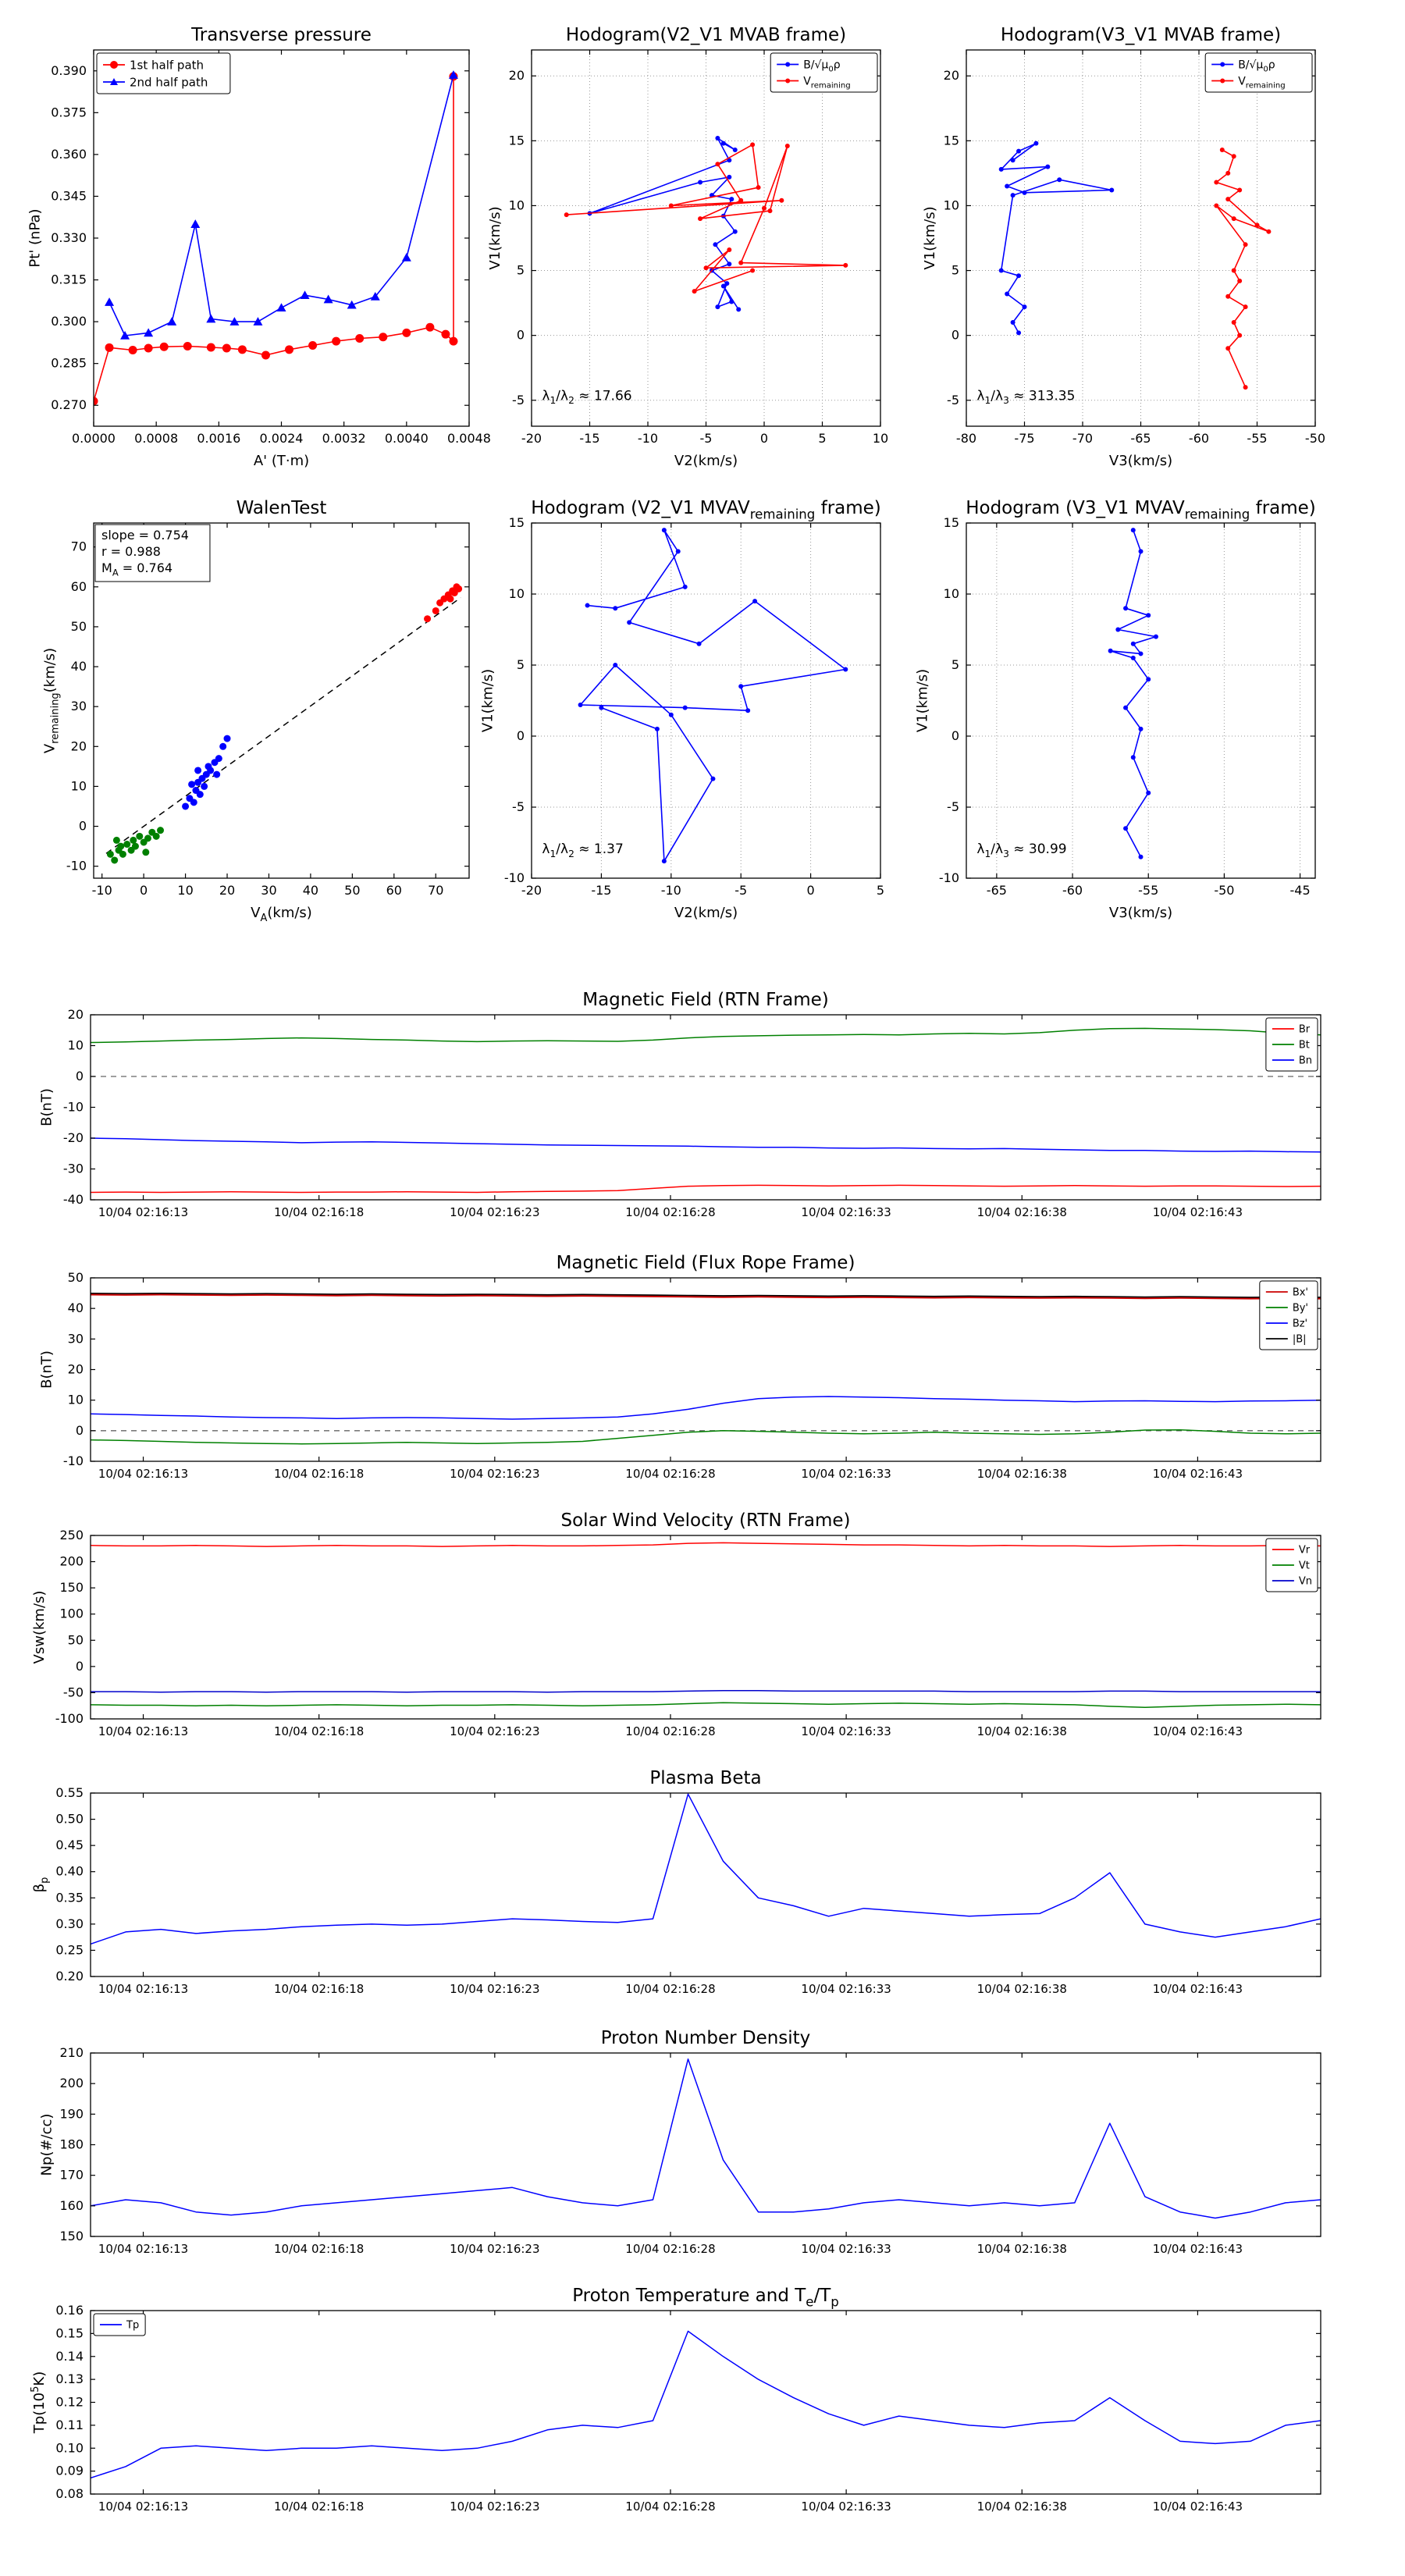 The width and height of the screenshot is (1405, 2576). Describe the element at coordinates (1198, 2507) in the screenshot. I see `x-tick-label: 10/04 02:16:43` at that location.